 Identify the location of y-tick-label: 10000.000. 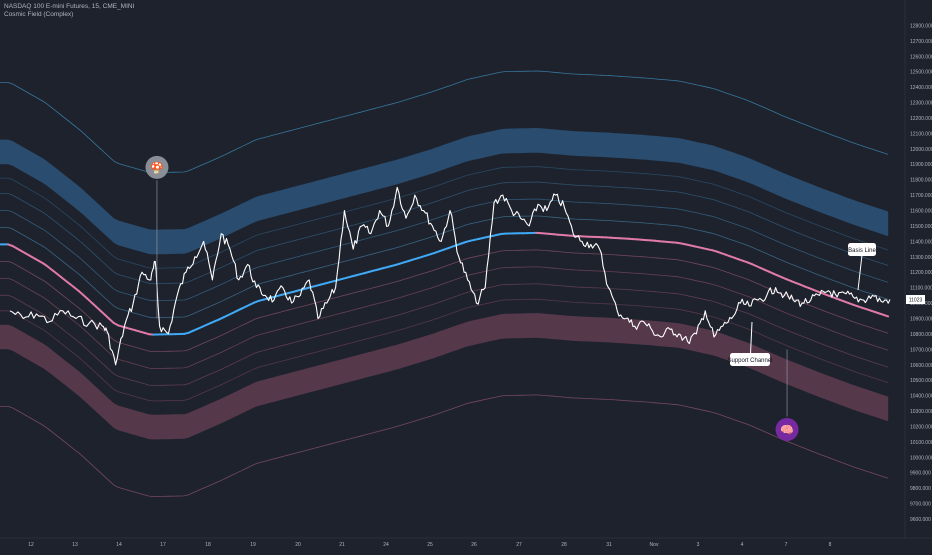
(921, 458).